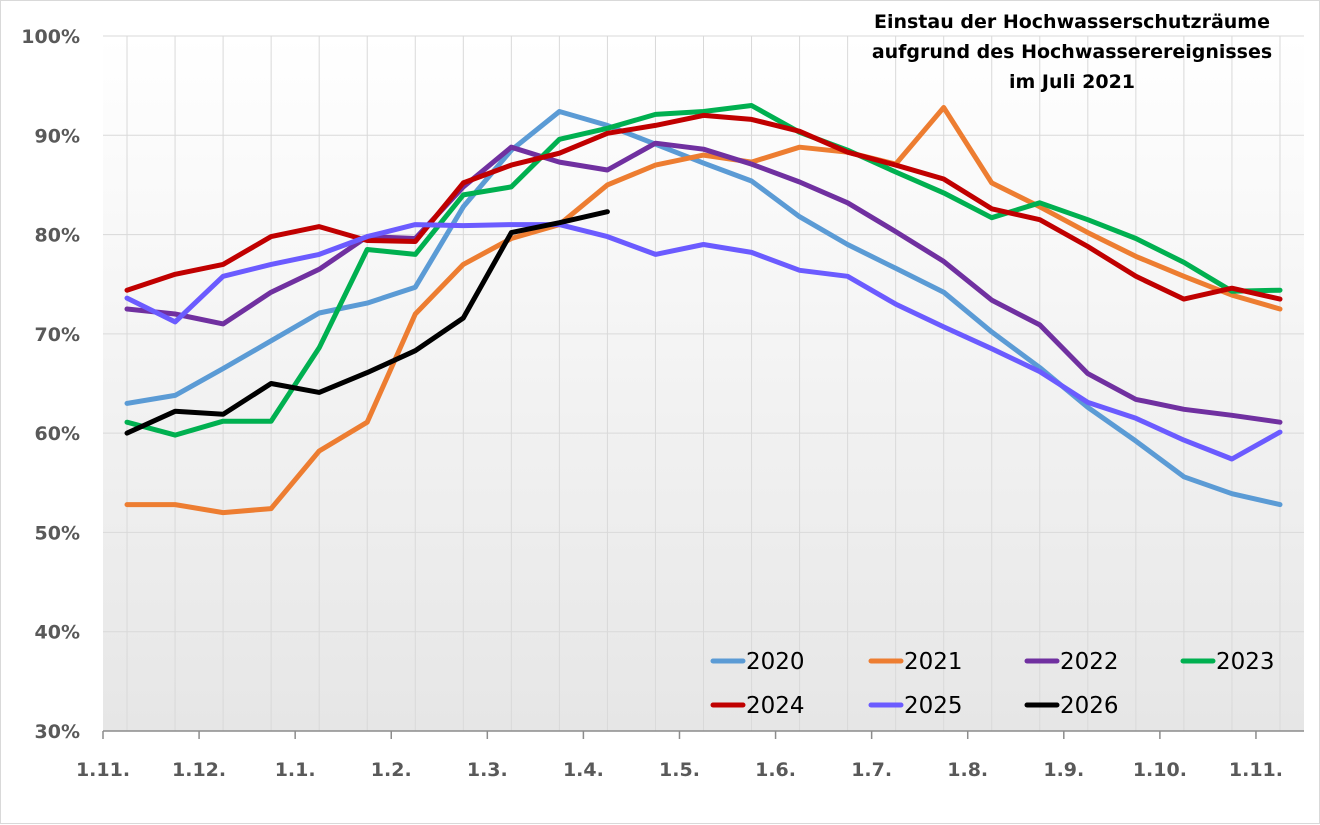  What do you see at coordinates (992, 684) in the screenshot?
I see `legend: 2020 2021 2022 2023 2024 2025 2026` at bounding box center [992, 684].